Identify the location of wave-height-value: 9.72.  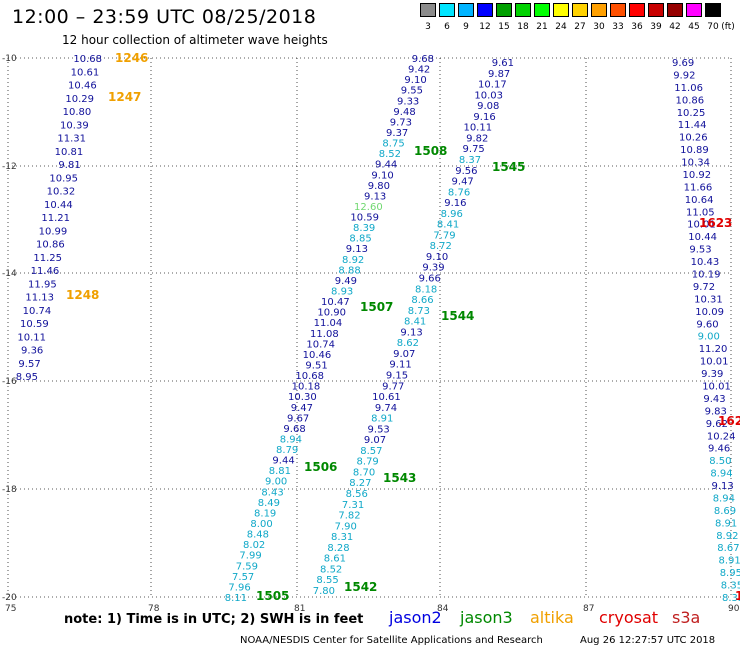
(704, 287).